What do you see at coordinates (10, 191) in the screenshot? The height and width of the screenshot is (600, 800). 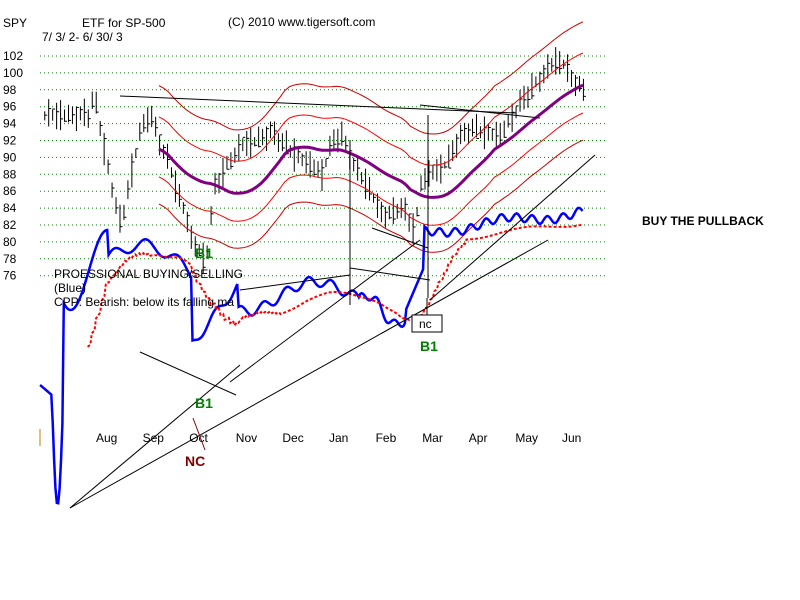 I see `y-tick-label: 86` at bounding box center [10, 191].